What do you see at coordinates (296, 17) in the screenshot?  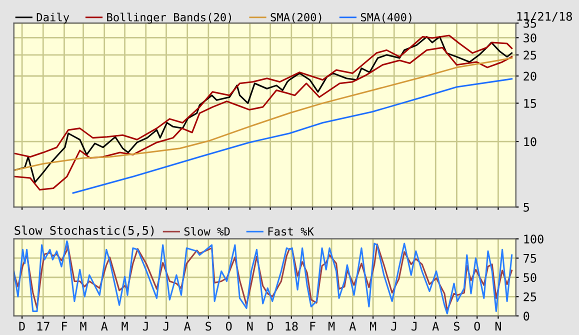 I see `legend-label: SMA(200)` at bounding box center [296, 17].